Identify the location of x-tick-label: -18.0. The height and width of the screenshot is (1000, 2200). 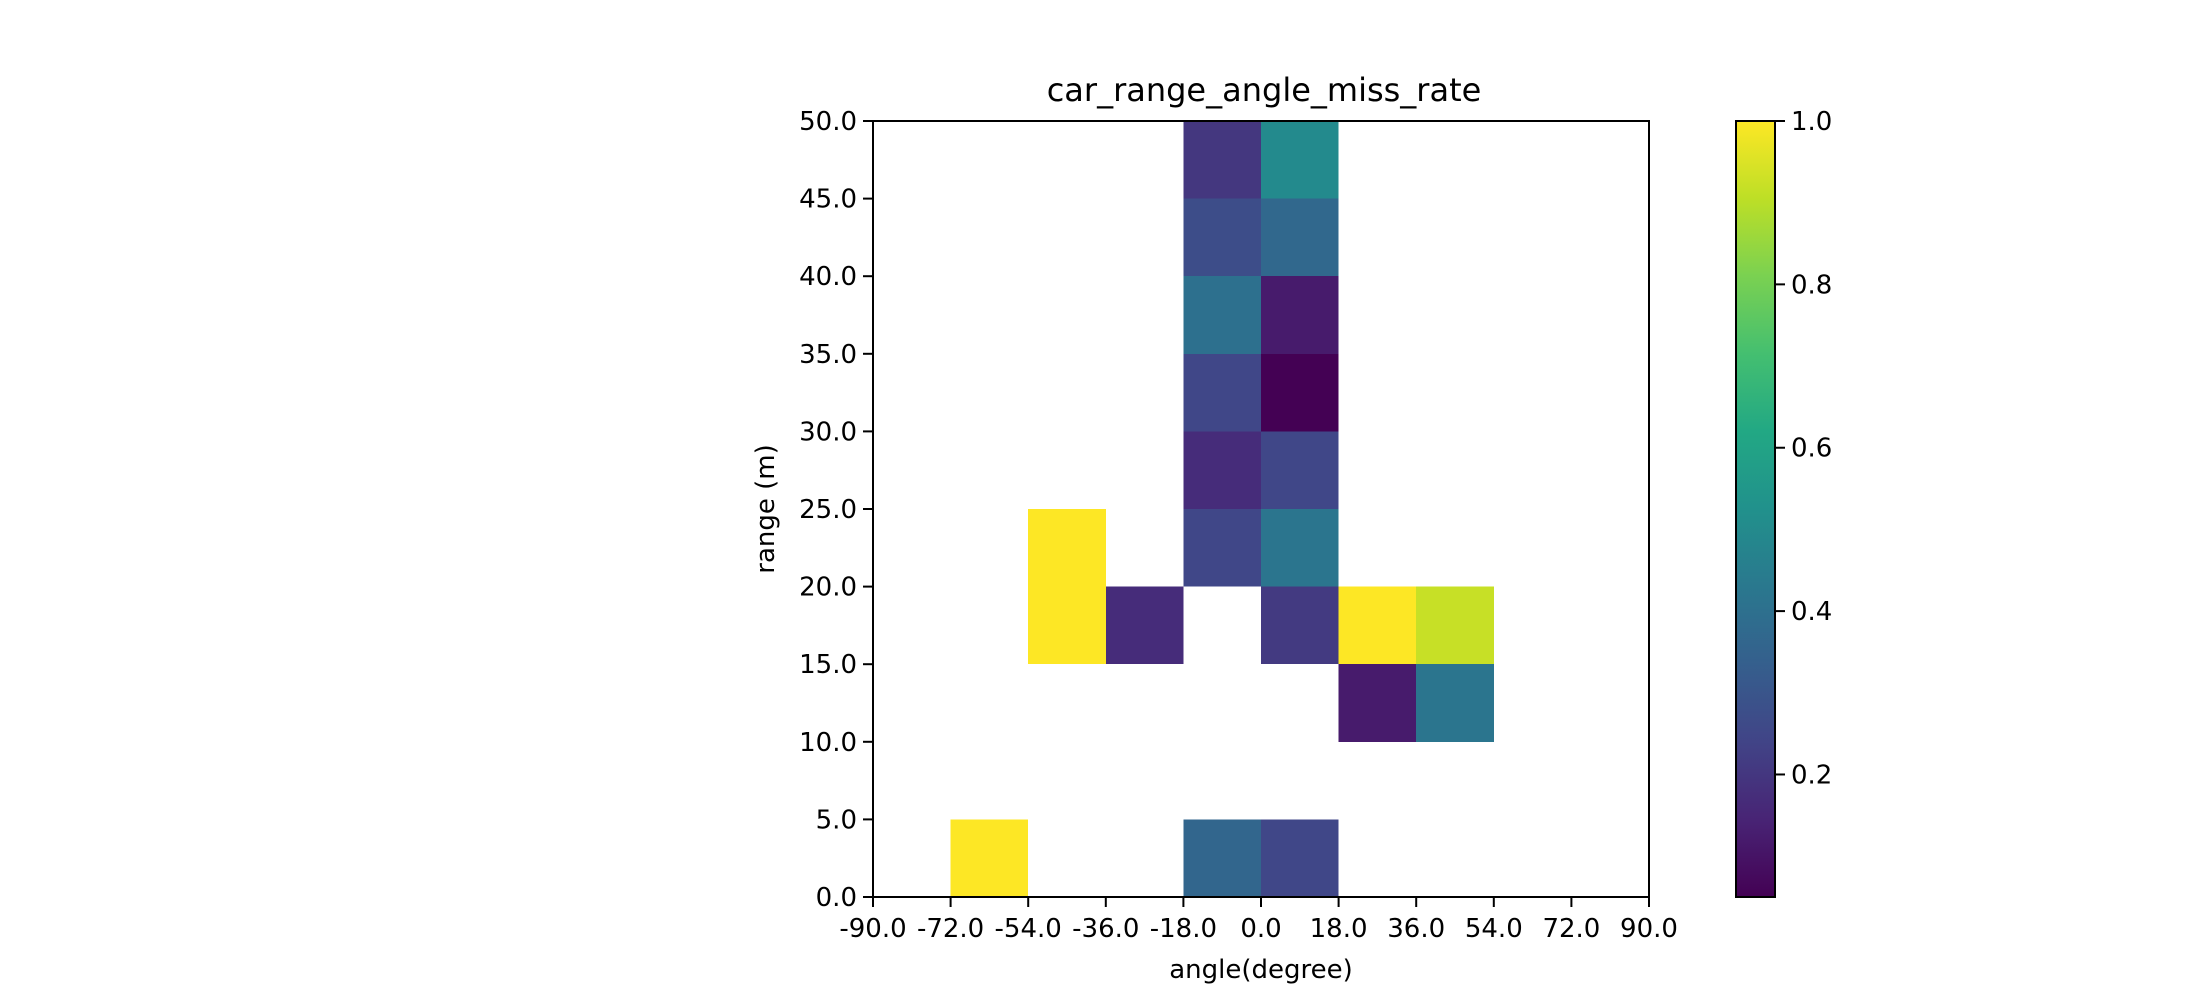
(1183, 929).